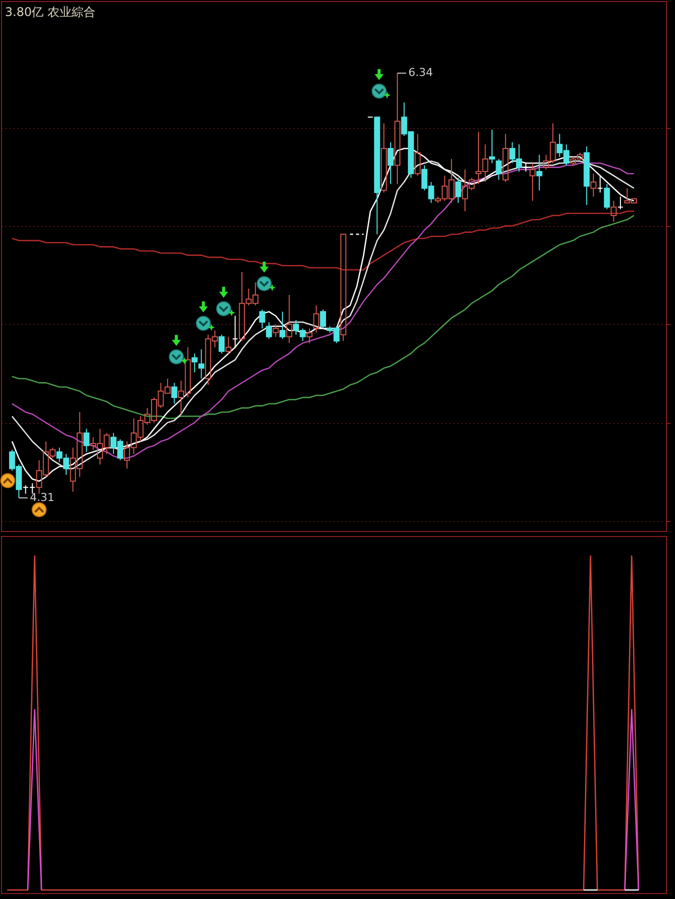 The height and width of the screenshot is (899, 675). Describe the element at coordinates (420, 73) in the screenshot. I see `annotation: 6.34` at that location.